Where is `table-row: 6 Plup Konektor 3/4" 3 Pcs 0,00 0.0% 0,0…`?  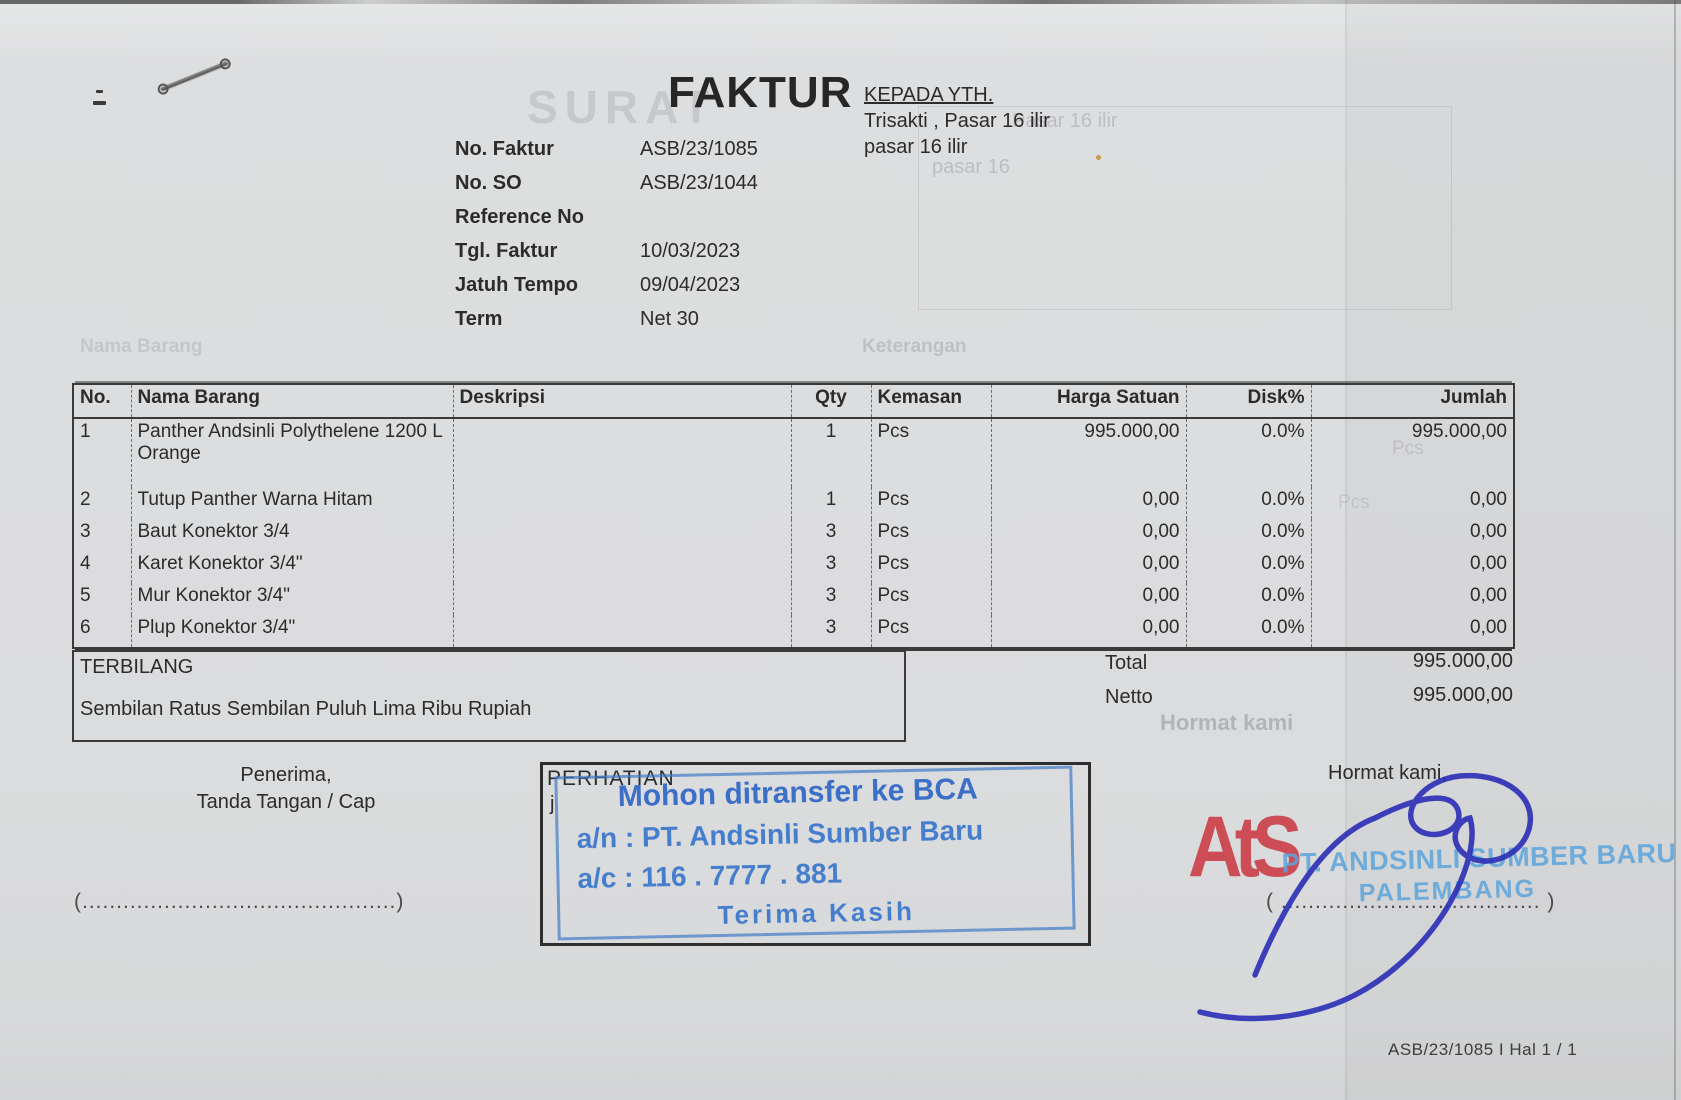
table-row: 6 Plup Konektor 3/4" 3 Pcs 0,00 0.0% 0,0… is located at coordinates (793, 631).